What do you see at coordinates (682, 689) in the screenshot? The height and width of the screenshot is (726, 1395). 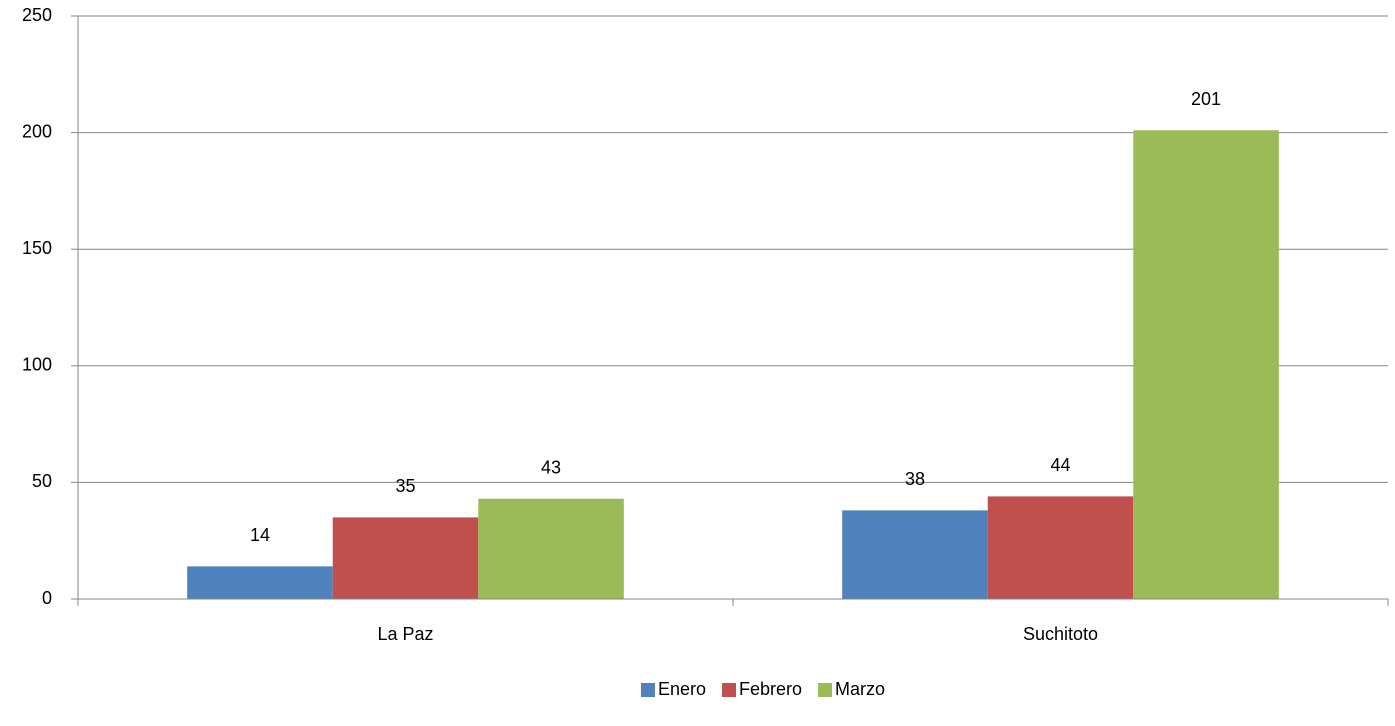 I see `legend-label: Enero` at bounding box center [682, 689].